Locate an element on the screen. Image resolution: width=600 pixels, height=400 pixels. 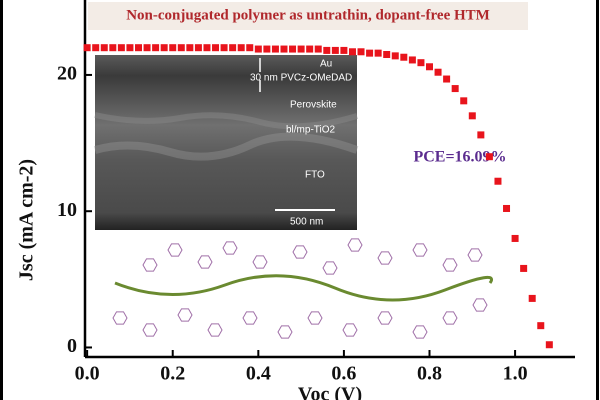
y-tick-label: 0 is located at coordinates (72, 346).